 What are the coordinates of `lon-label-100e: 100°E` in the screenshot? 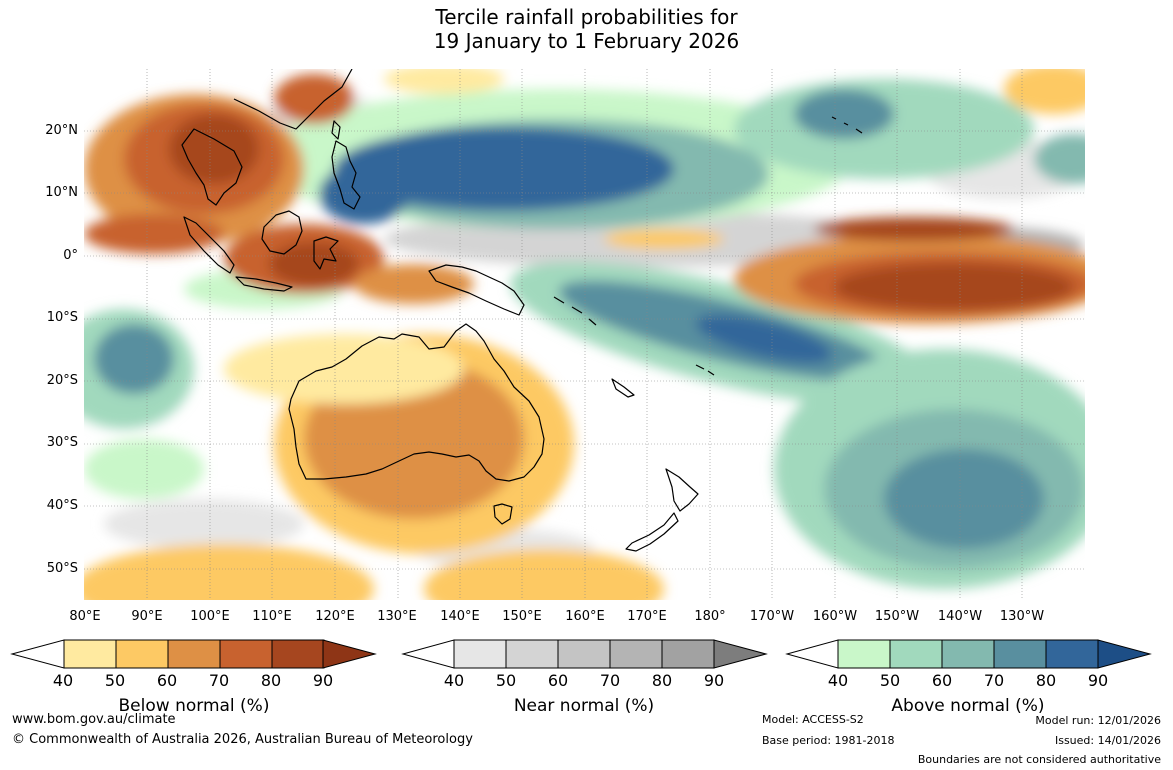 It's located at (210, 616).